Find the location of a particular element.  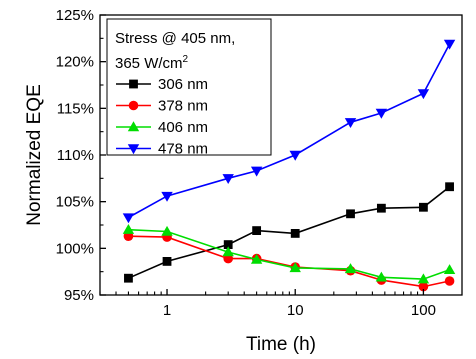

legend-label-2: 406 nm is located at coordinates (183, 127).